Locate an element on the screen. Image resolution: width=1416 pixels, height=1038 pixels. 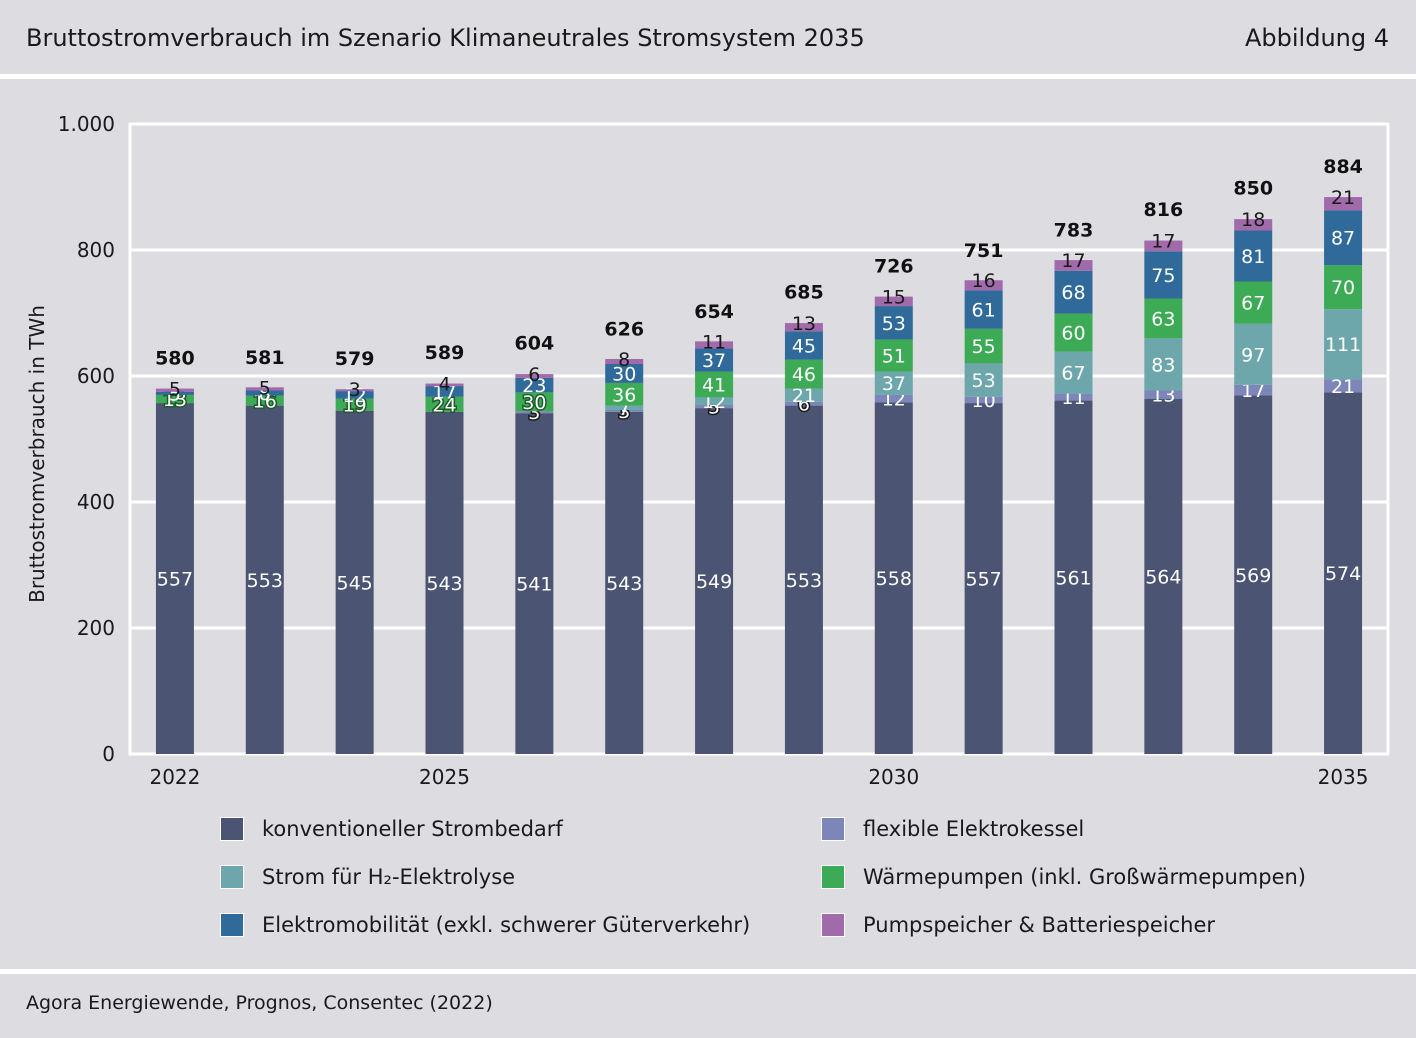
y-tick-label: 400 is located at coordinates (96, 502).